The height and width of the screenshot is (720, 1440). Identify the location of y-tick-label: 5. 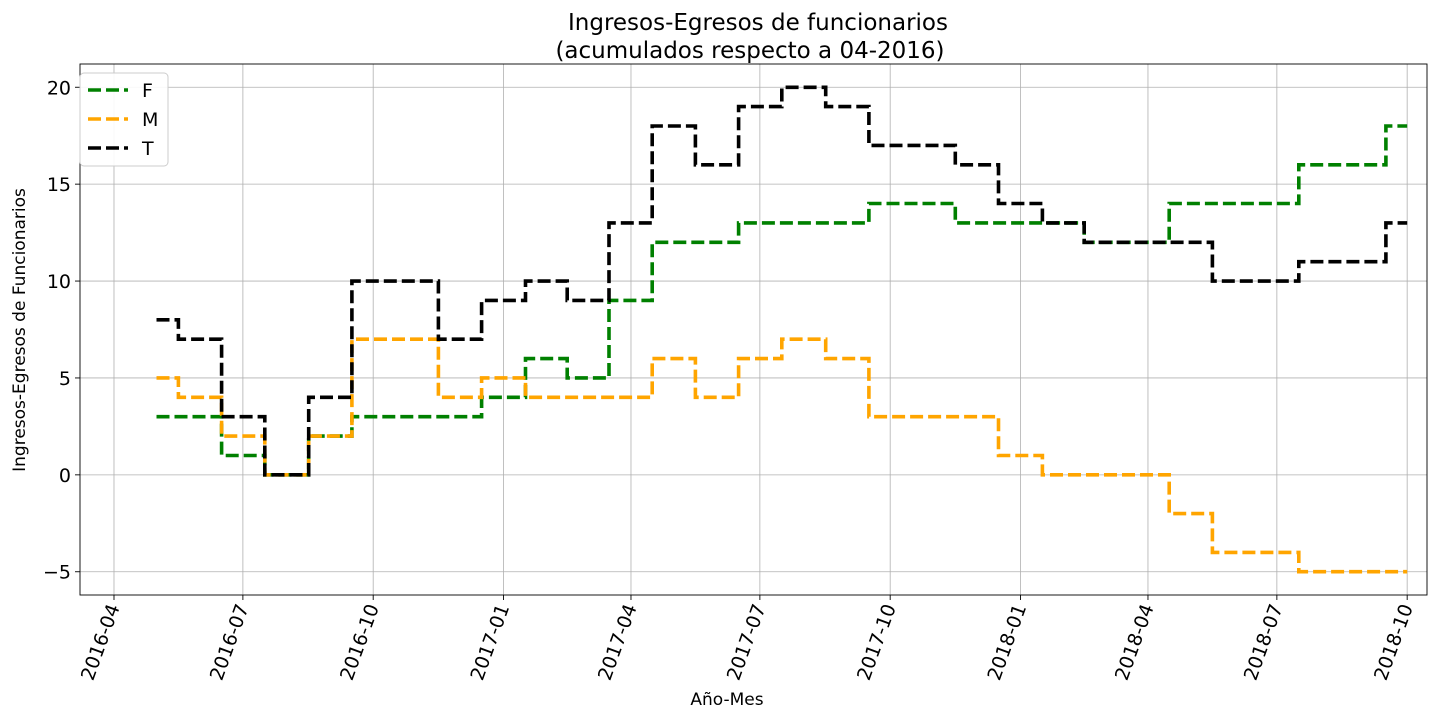
(65, 379).